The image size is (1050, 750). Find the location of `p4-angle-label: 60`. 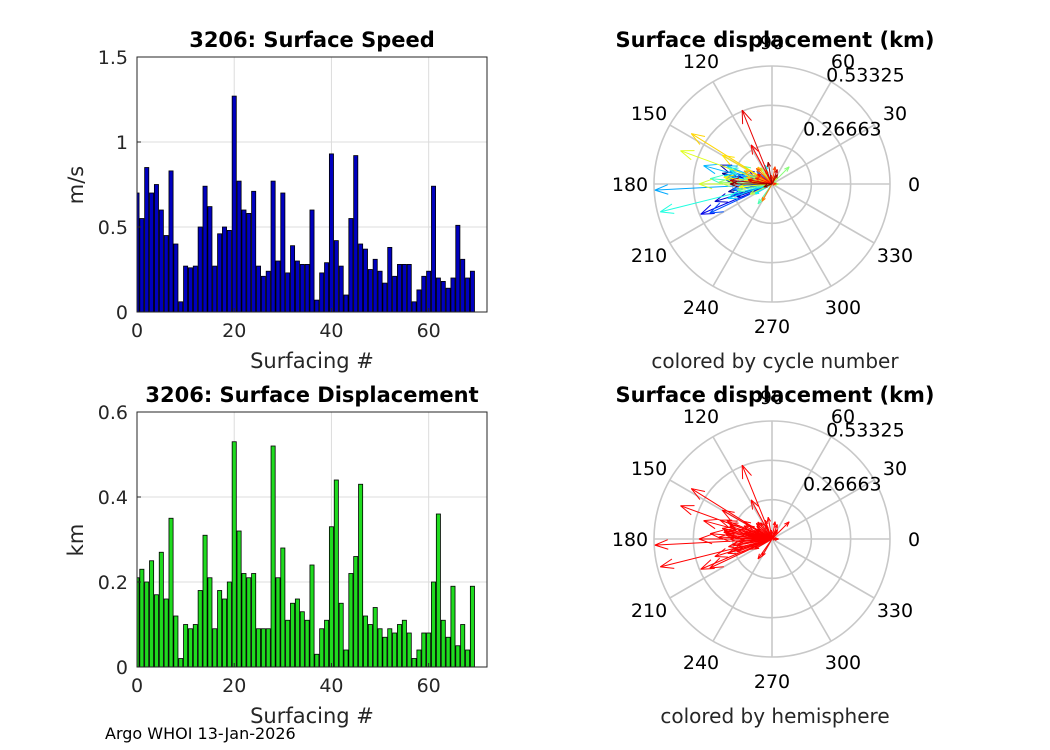

p4-angle-label: 60 is located at coordinates (843, 417).